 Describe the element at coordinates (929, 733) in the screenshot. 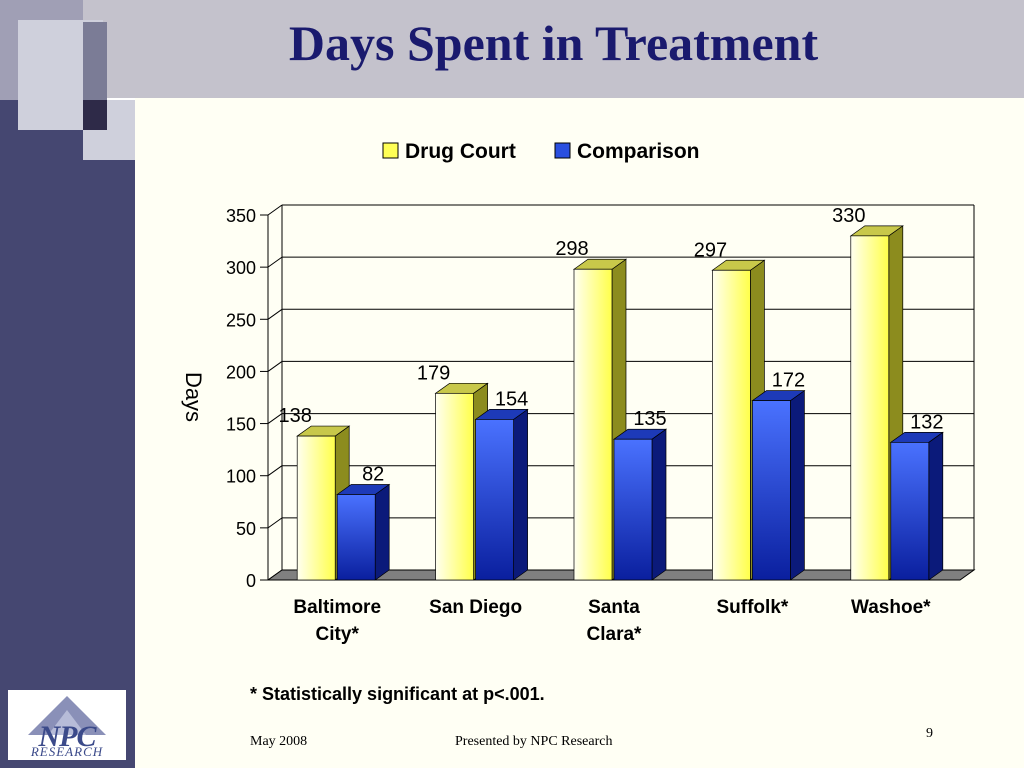

I see `page-number: 9` at that location.